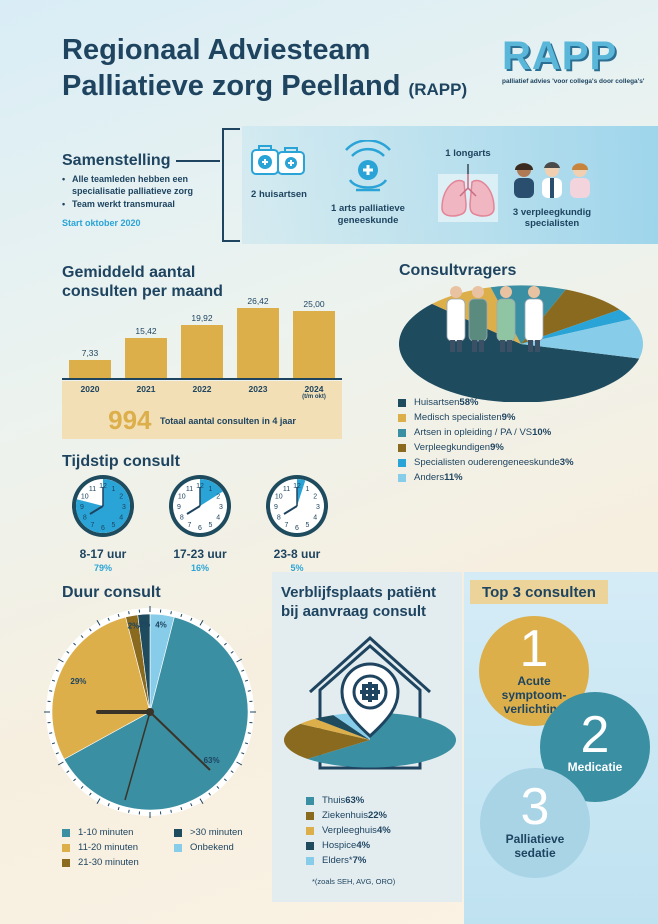 The image size is (658, 924). Describe the element at coordinates (279, 518) in the screenshot. I see `clock-number: 8` at that location.